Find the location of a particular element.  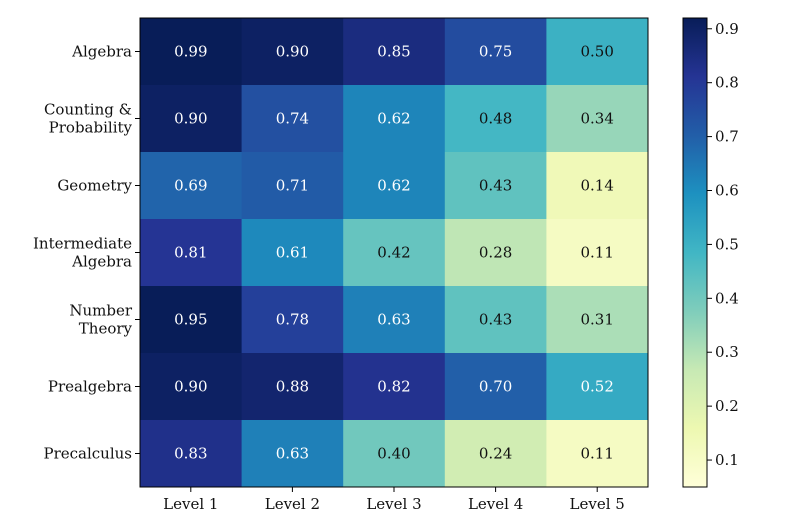

x-tick-label: Level 3 is located at coordinates (393, 504).